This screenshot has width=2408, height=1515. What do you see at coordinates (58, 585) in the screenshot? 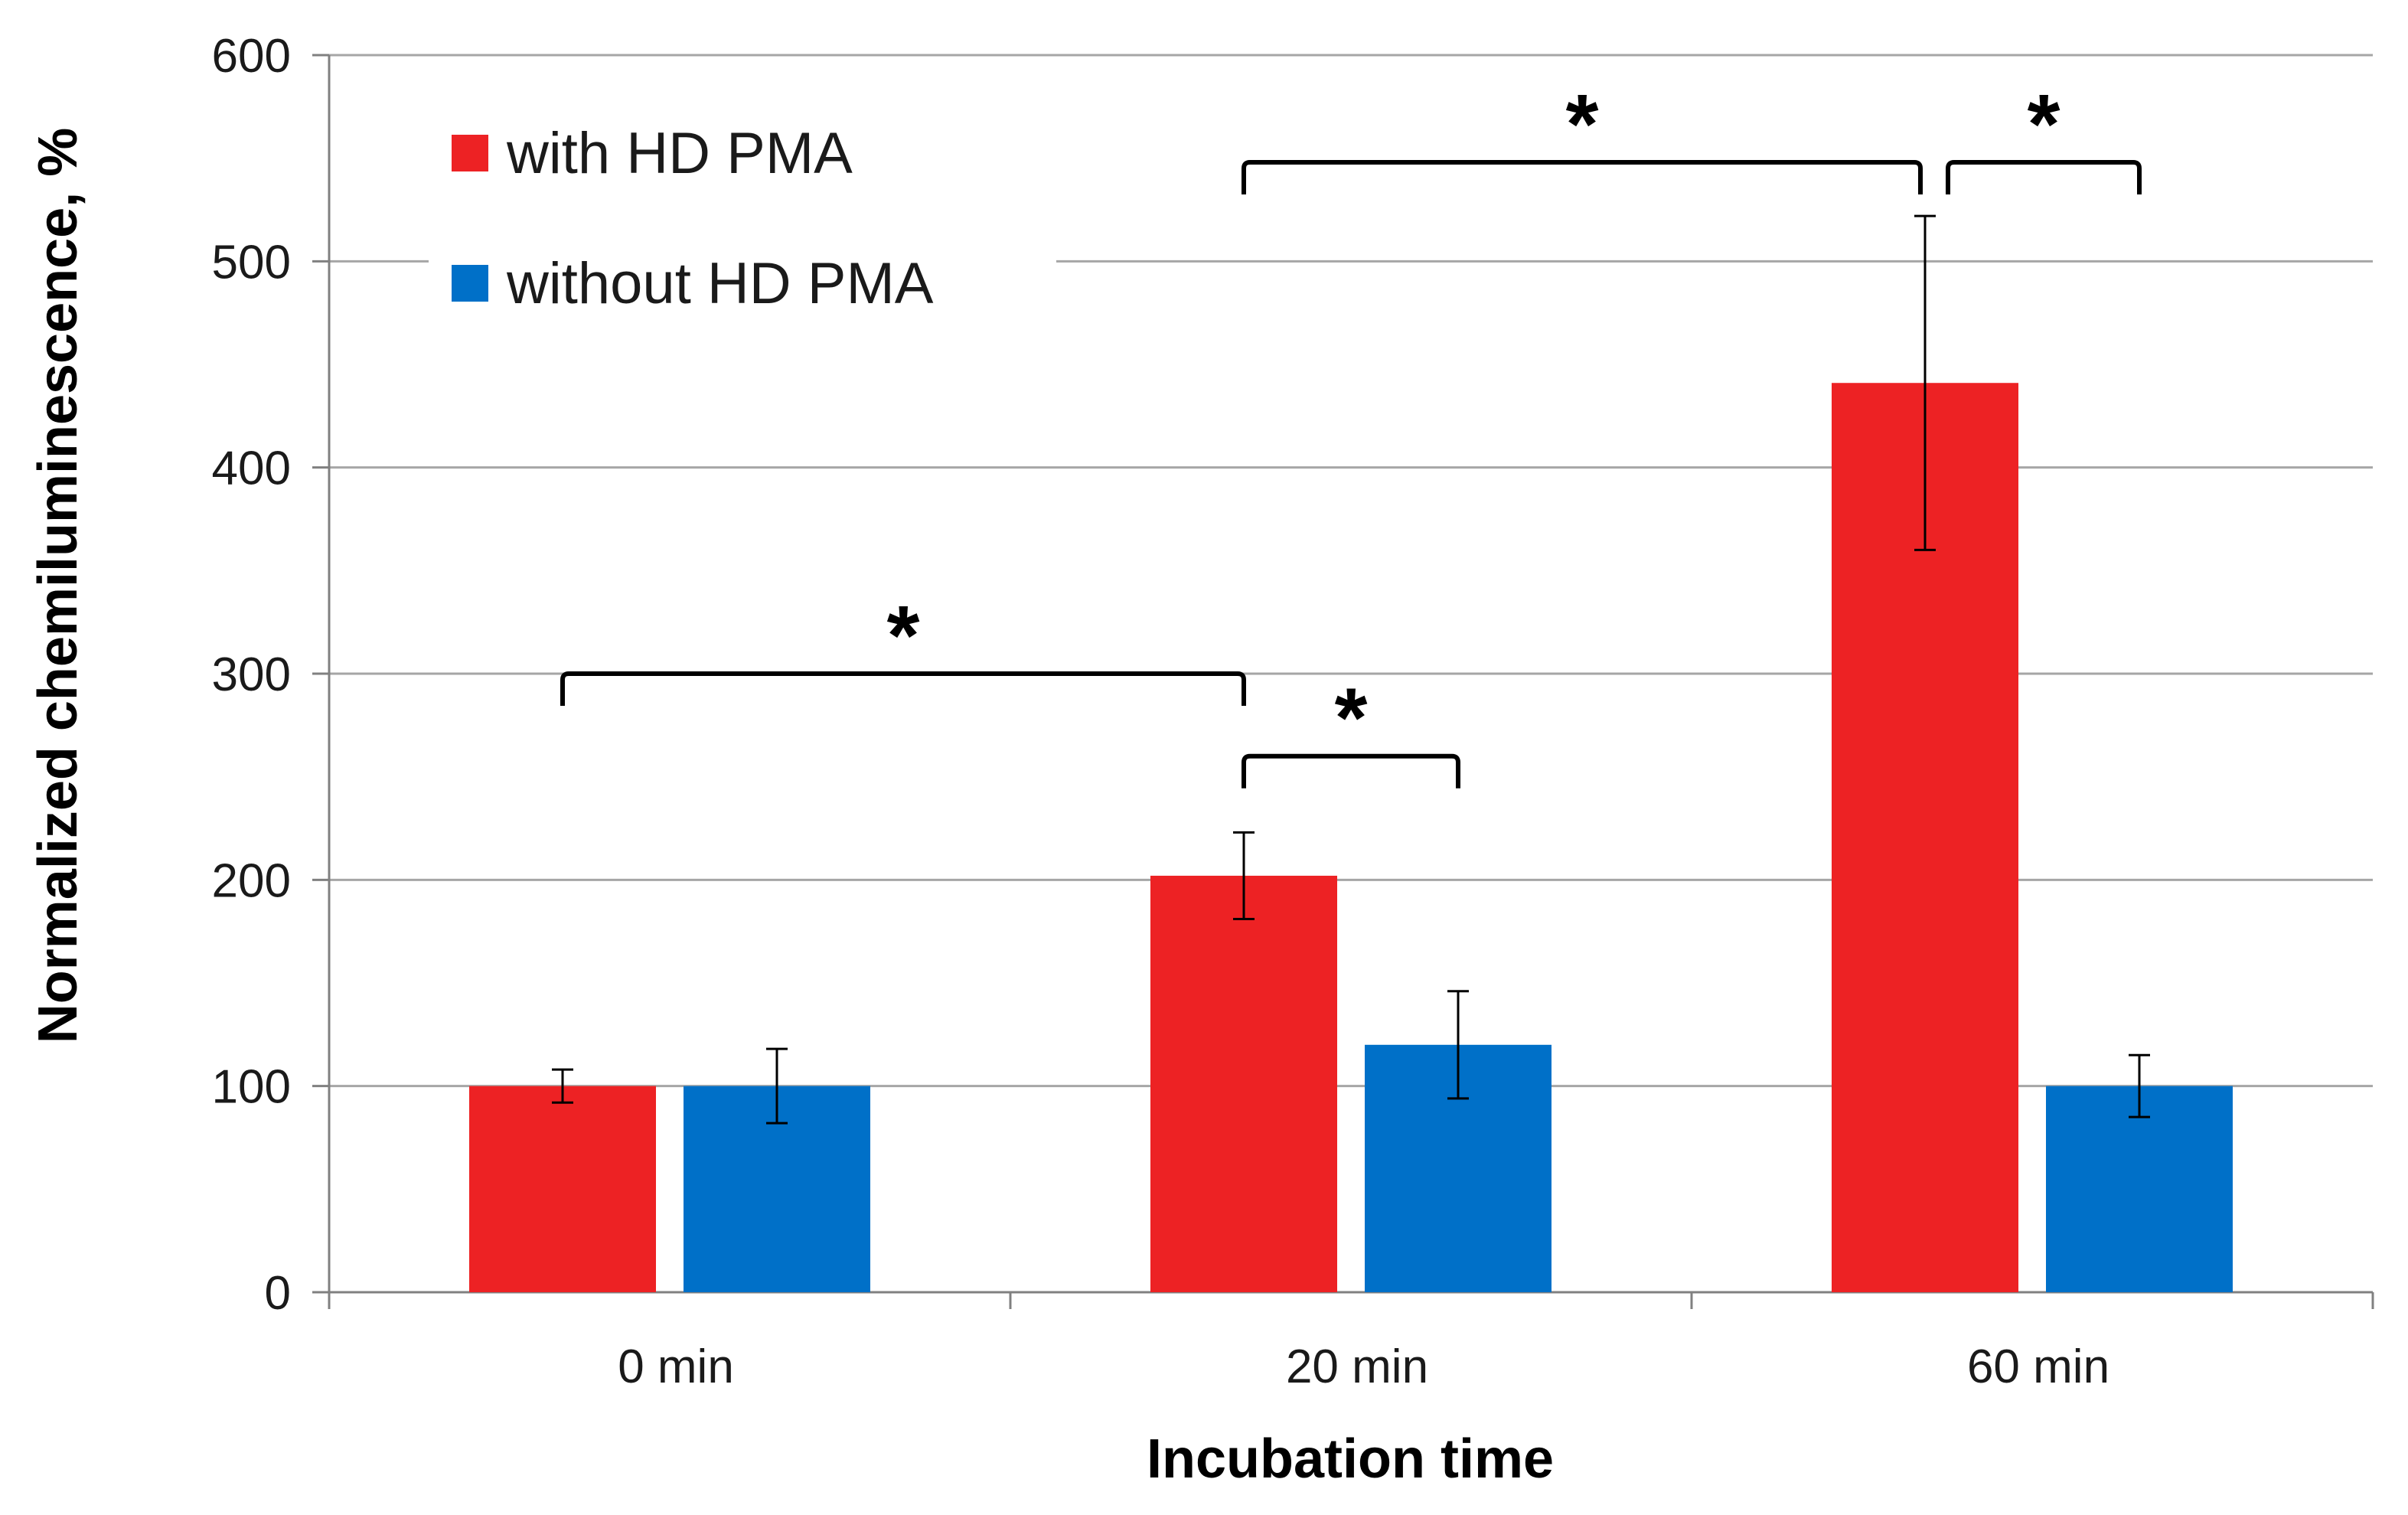
I see `y-axis-title: Normalized chemiluminescence, %` at bounding box center [58, 585].